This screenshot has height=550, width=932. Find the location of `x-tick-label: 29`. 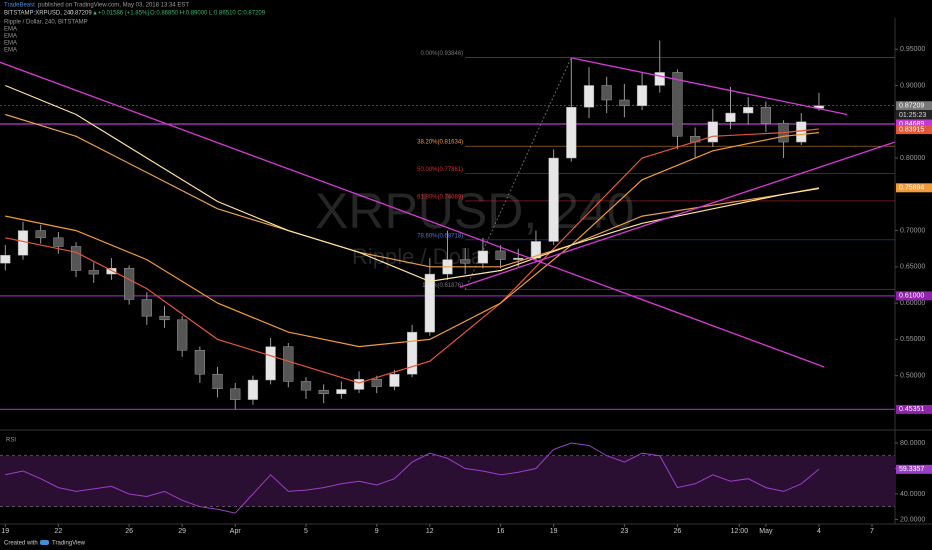

x-tick-label: 29 is located at coordinates (182, 531).